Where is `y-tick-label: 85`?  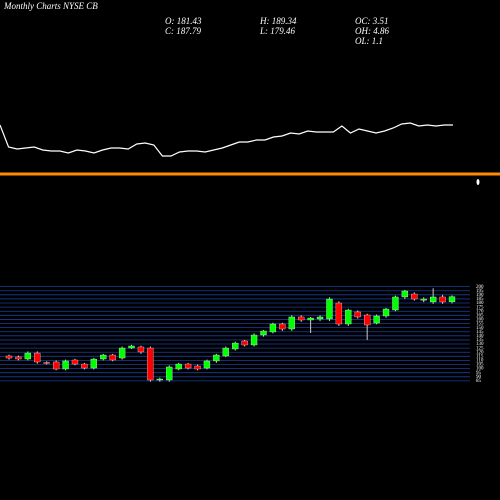 y-tick-label: 85 is located at coordinates (479, 381).